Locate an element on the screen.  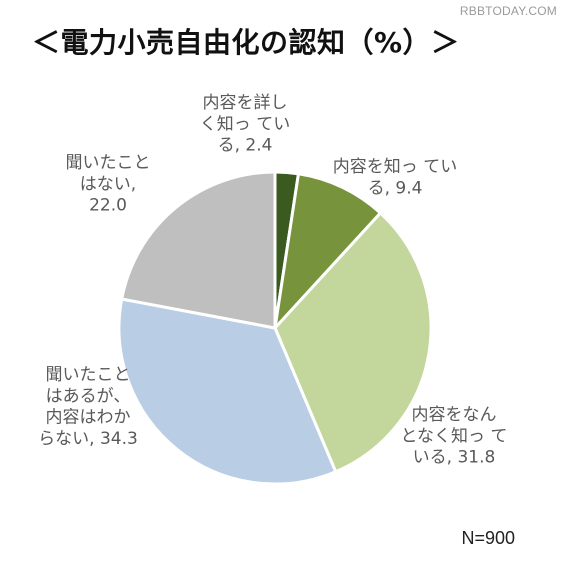
slice-label-line: 内容を詳し is located at coordinates (245, 103).